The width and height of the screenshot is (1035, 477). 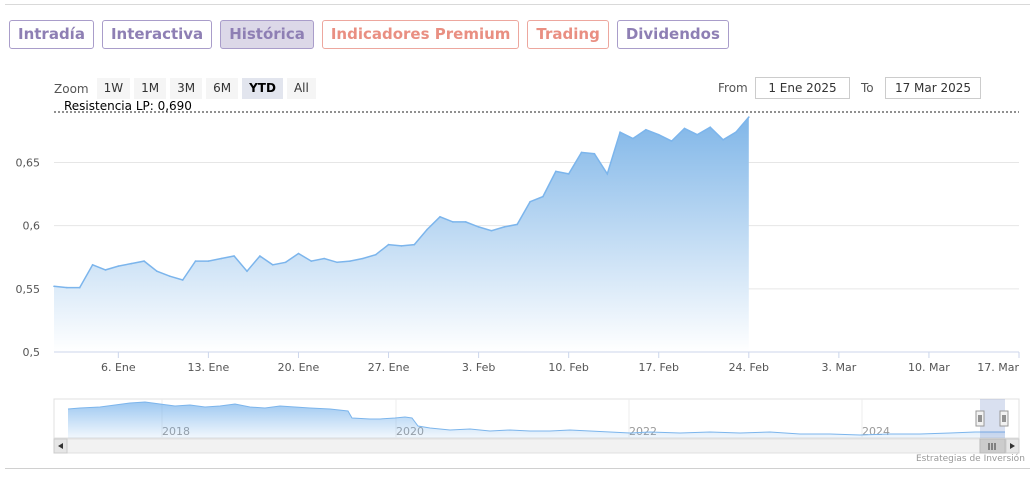 What do you see at coordinates (1012, 446) in the screenshot?
I see `arrow-right-icon` at bounding box center [1012, 446].